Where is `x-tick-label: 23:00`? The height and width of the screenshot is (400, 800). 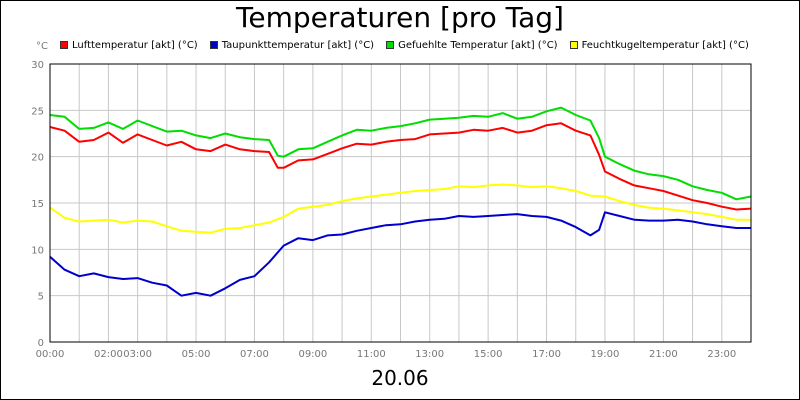
x-tick-label: 23:00 is located at coordinates (721, 354).